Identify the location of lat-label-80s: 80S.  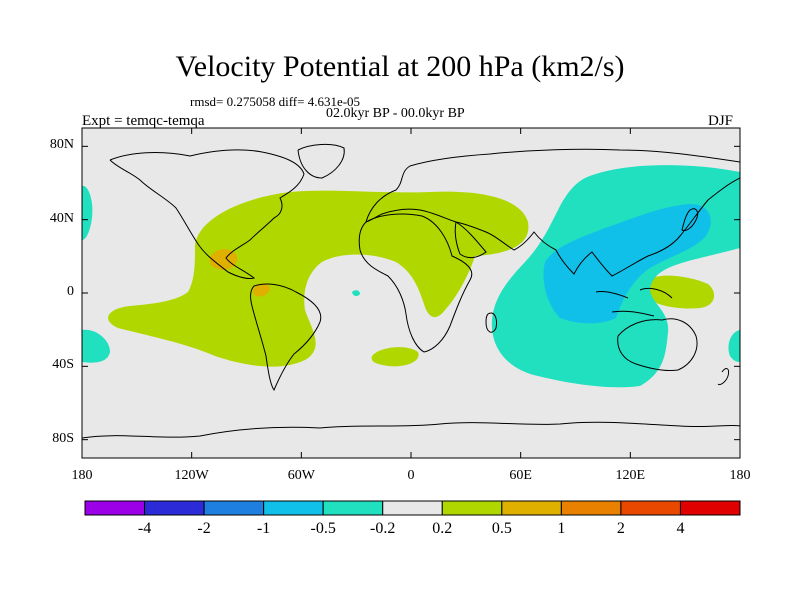
(63, 438).